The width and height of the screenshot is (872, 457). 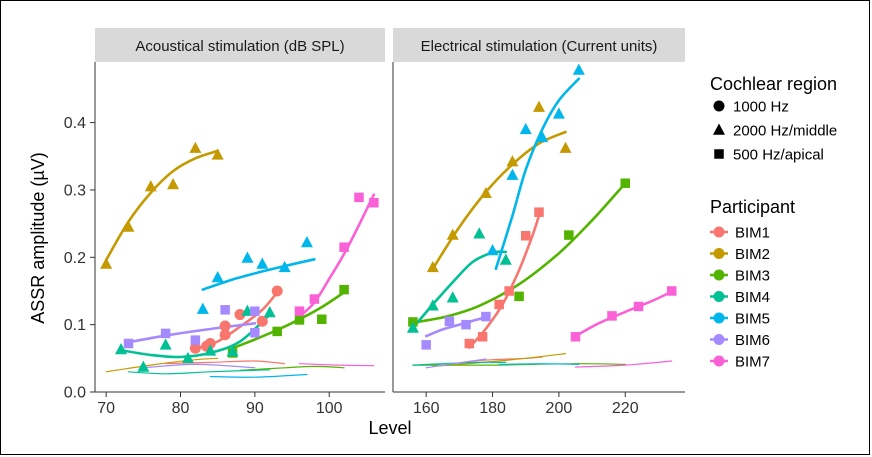 What do you see at coordinates (181, 408) in the screenshot?
I see `x-tick-label: 80` at bounding box center [181, 408].